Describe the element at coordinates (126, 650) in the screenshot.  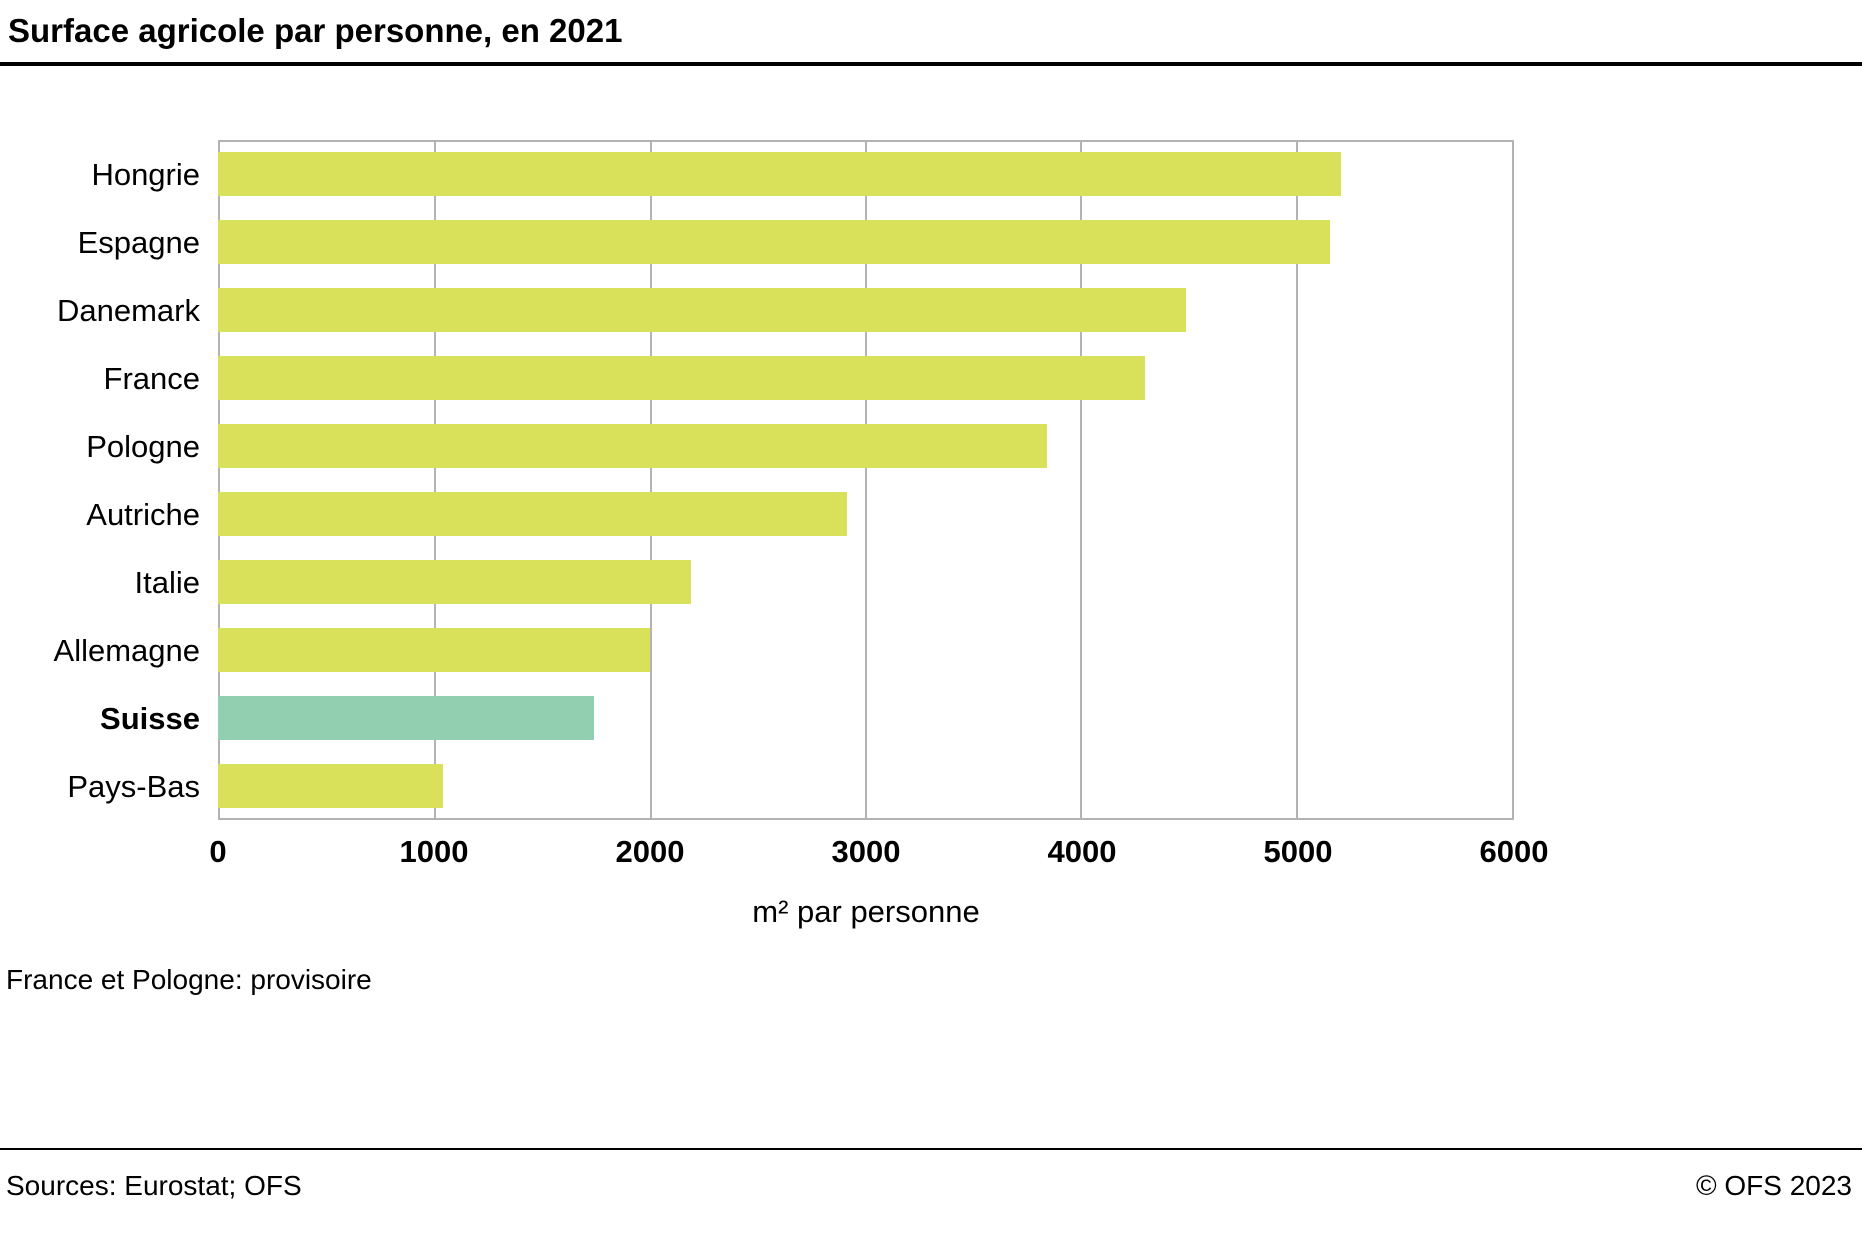
I see `category-label: Allemagne` at that location.